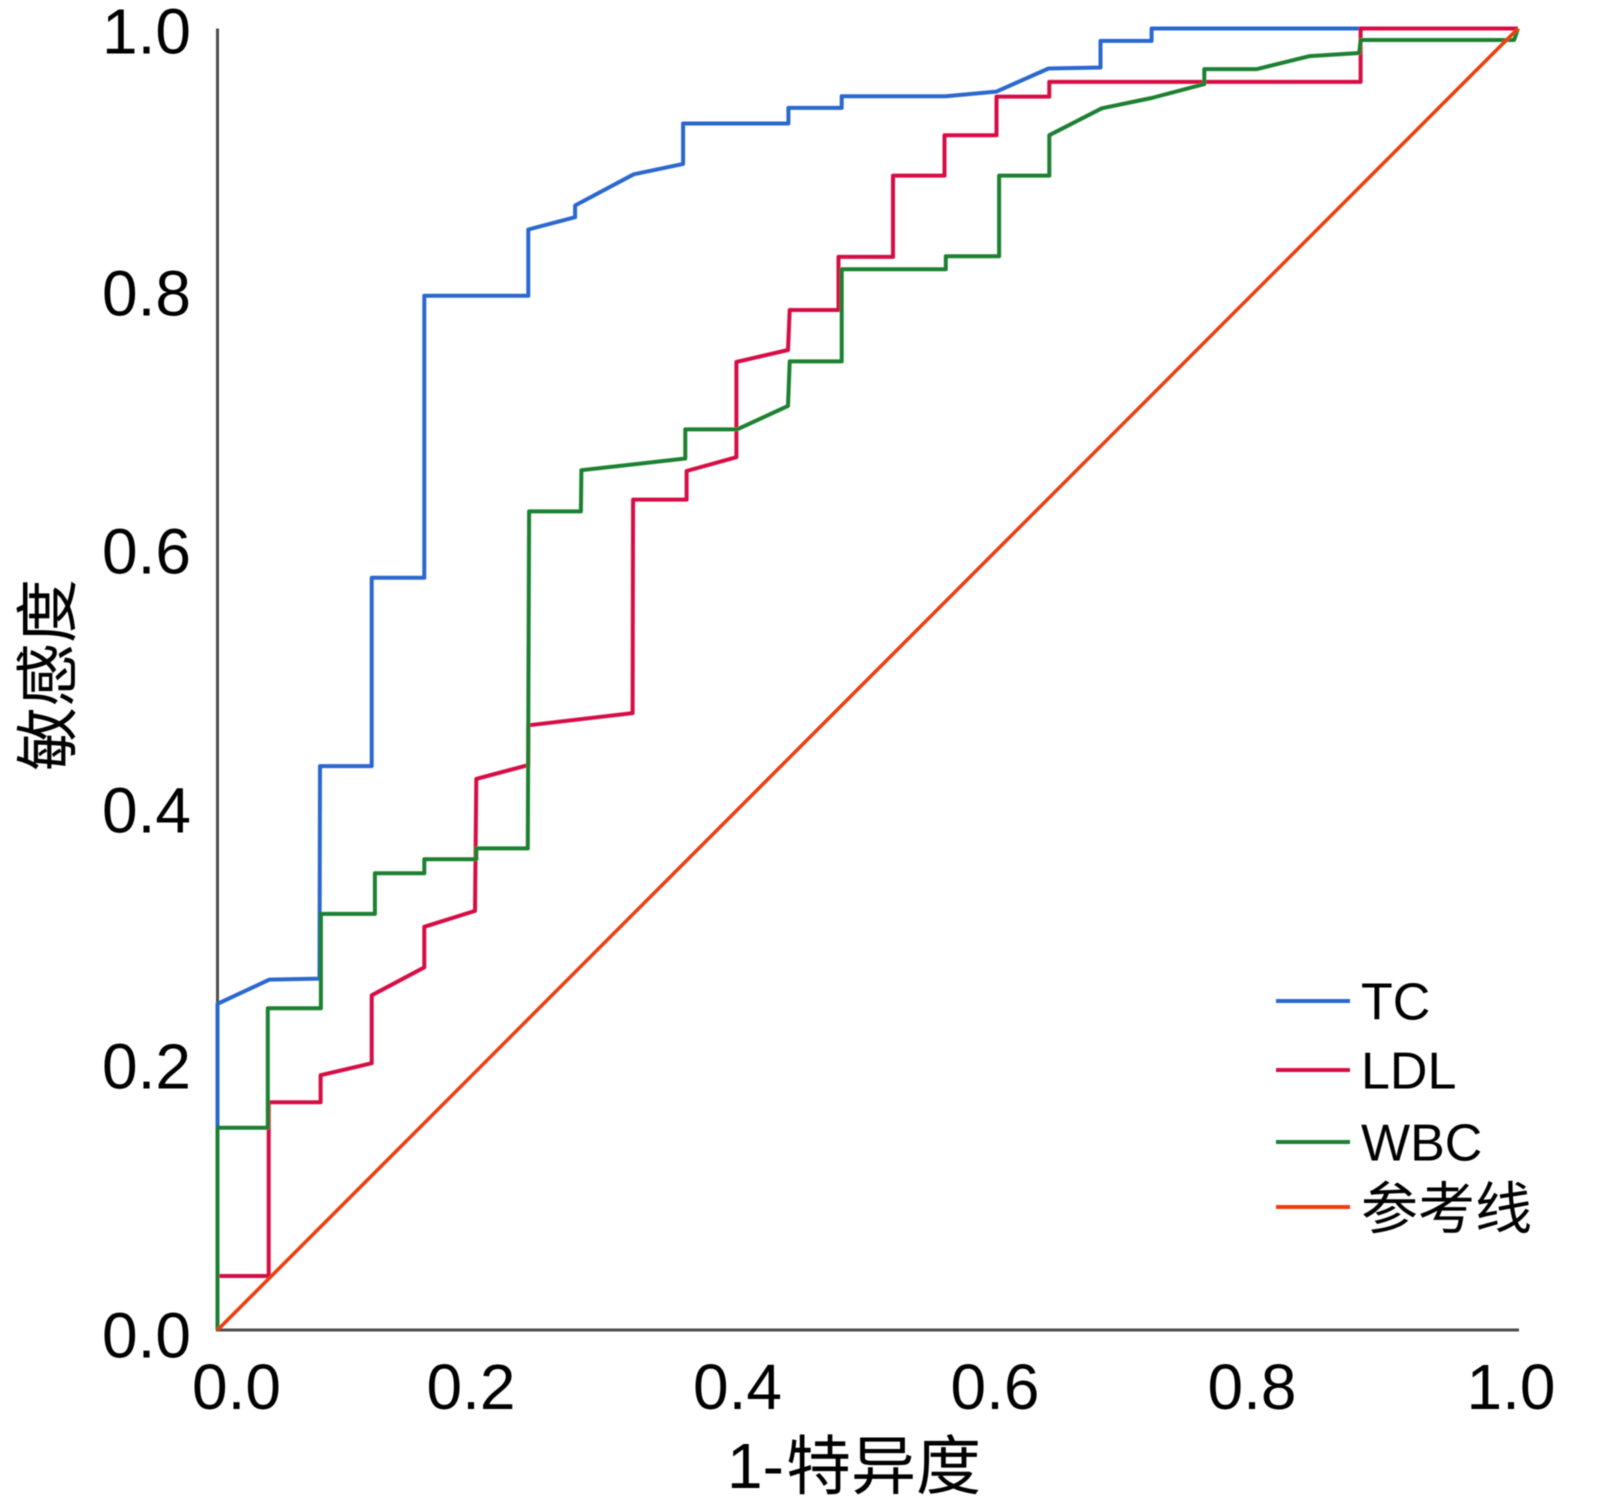  What do you see at coordinates (1421, 1144) in the screenshot?
I see `svg-text: WBC` at bounding box center [1421, 1144].